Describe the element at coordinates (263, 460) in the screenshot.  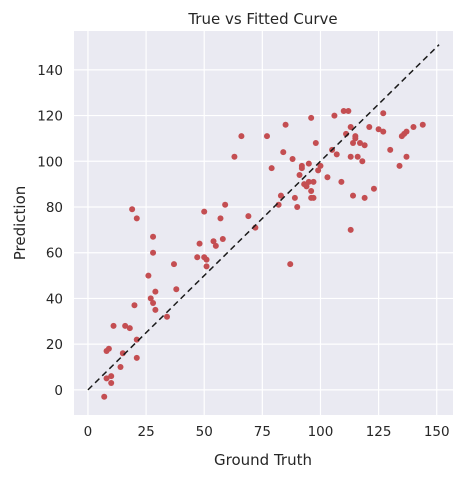
I see `x-axis-label: Ground Truth` at that location.